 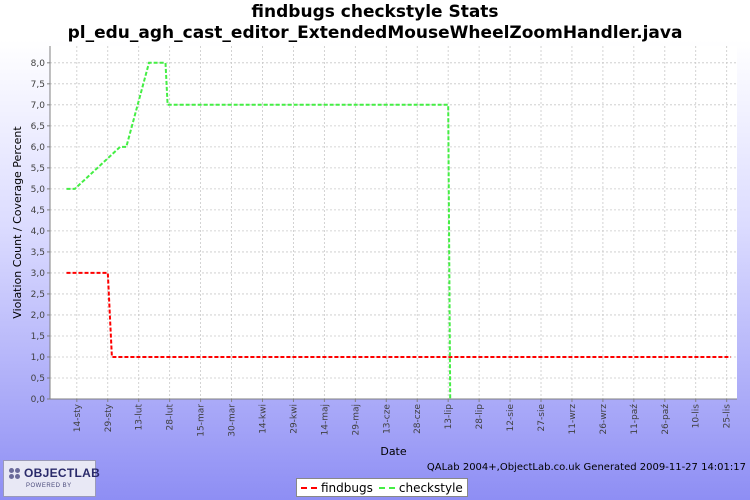 I want to click on x-tick-label: 15-mar, so click(x=202, y=420).